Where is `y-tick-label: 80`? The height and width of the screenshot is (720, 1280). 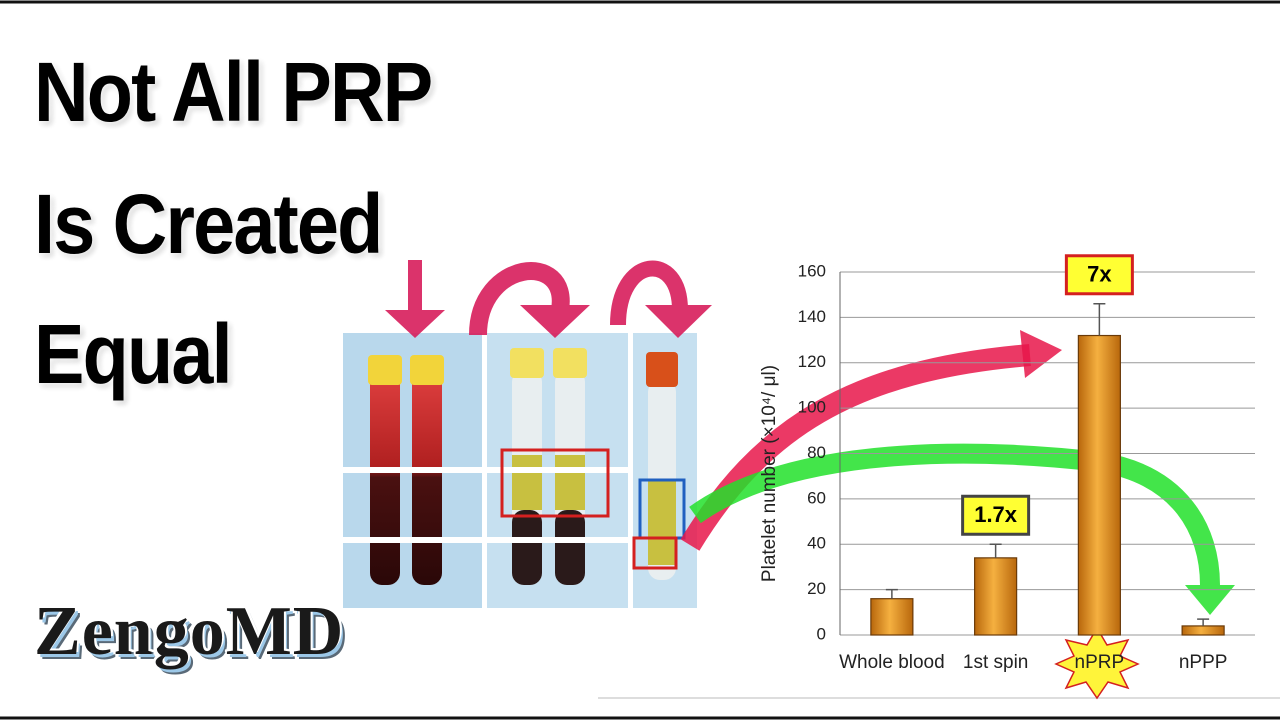 y-tick-label: 80 is located at coordinates (816, 452).